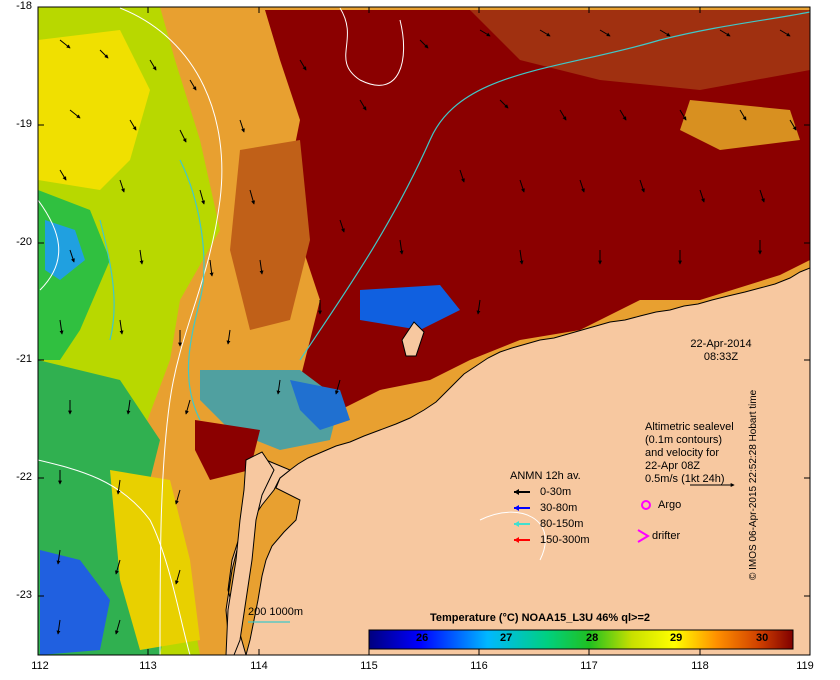  I want to click on colorbar-tick: 26, so click(422, 638).